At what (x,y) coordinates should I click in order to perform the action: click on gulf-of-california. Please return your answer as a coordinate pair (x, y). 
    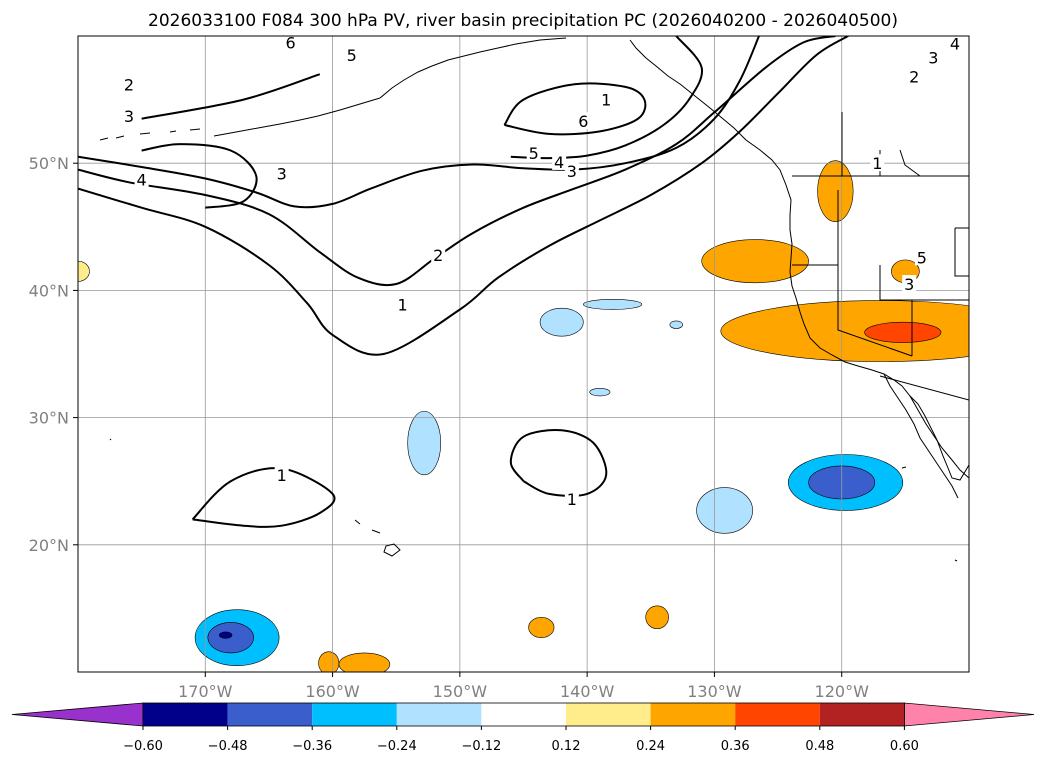
    Looking at the image, I should click on (939, 437).